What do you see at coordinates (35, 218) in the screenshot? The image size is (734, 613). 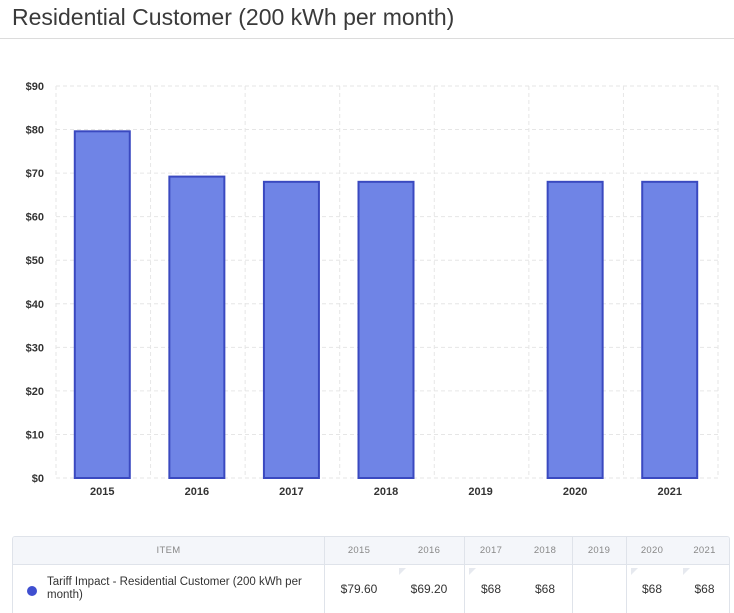 I see `y-tick-label: $60` at bounding box center [35, 218].